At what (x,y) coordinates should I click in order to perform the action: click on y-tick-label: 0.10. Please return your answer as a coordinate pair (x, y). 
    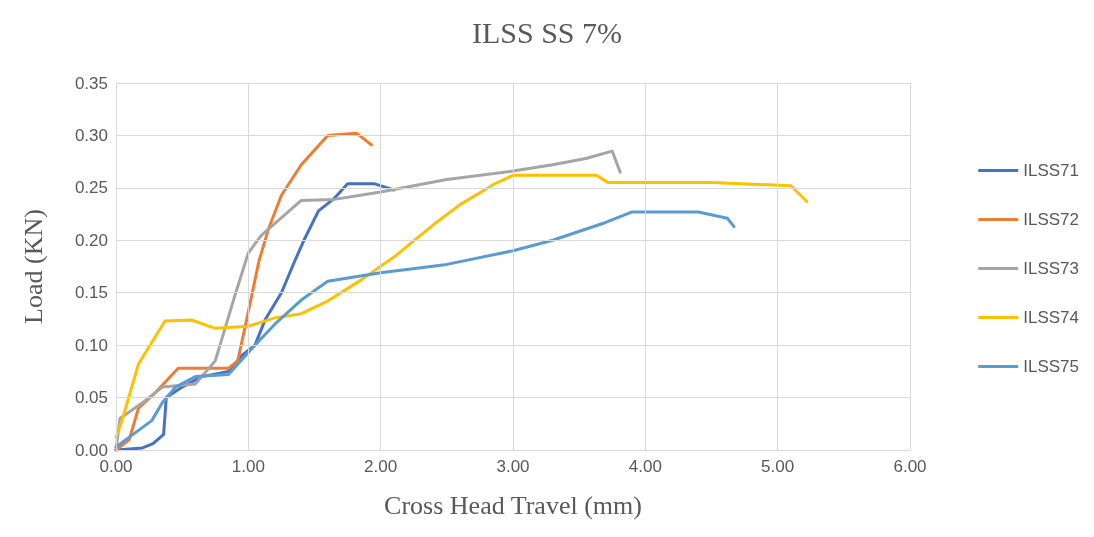
    Looking at the image, I should click on (91, 345).